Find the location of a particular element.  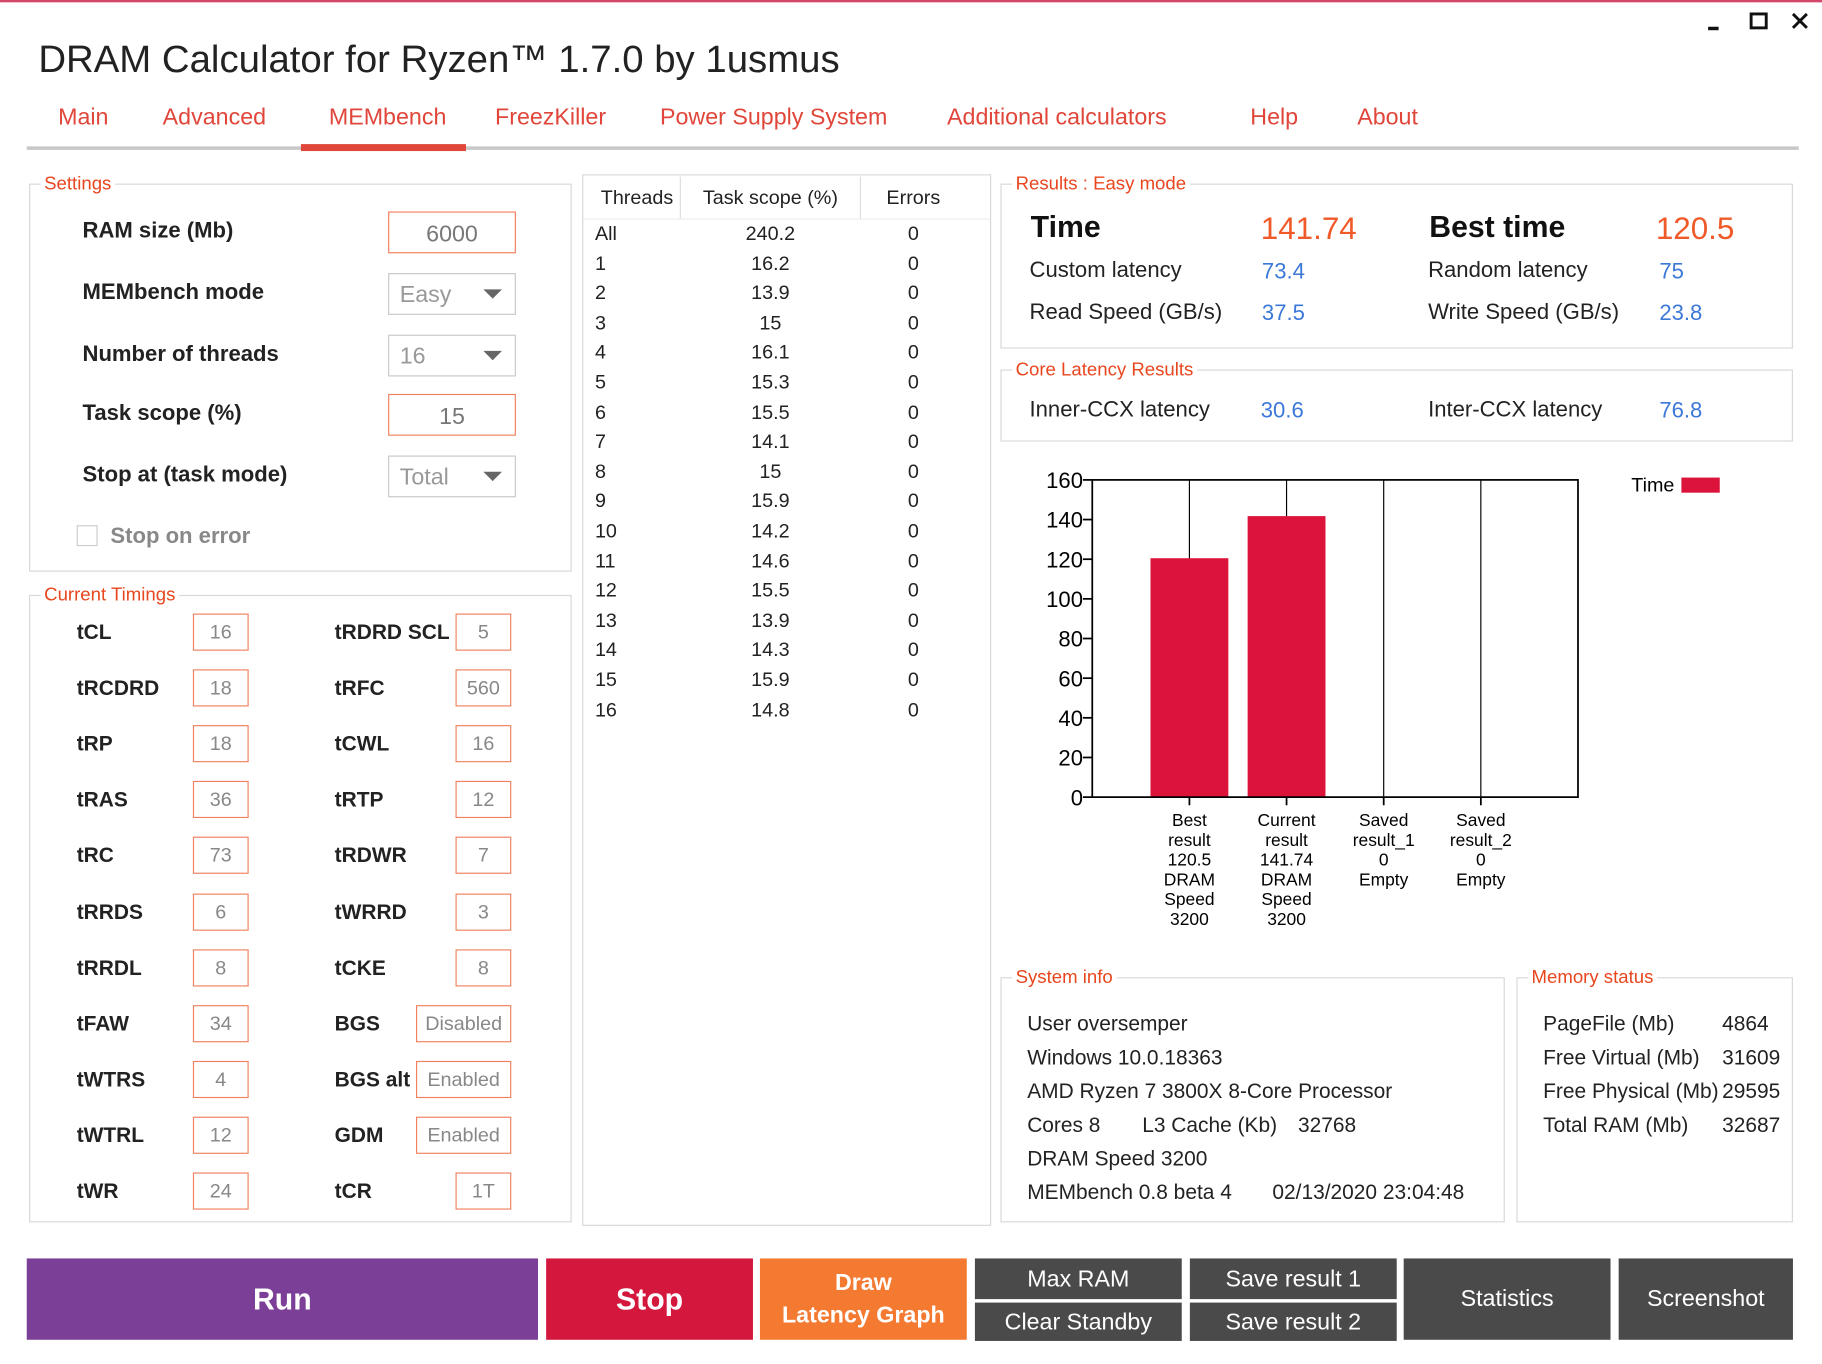

tab: FreezKiller is located at coordinates (551, 117).